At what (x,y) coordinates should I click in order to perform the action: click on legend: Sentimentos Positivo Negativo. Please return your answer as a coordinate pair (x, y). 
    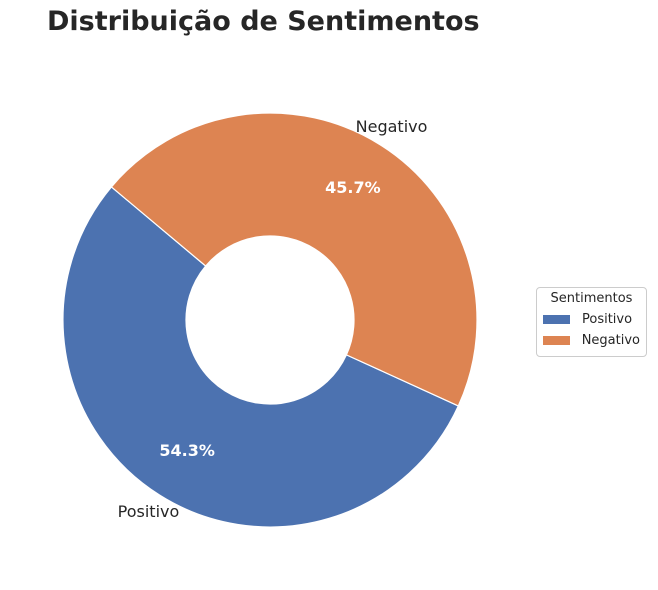
    Looking at the image, I should click on (591, 322).